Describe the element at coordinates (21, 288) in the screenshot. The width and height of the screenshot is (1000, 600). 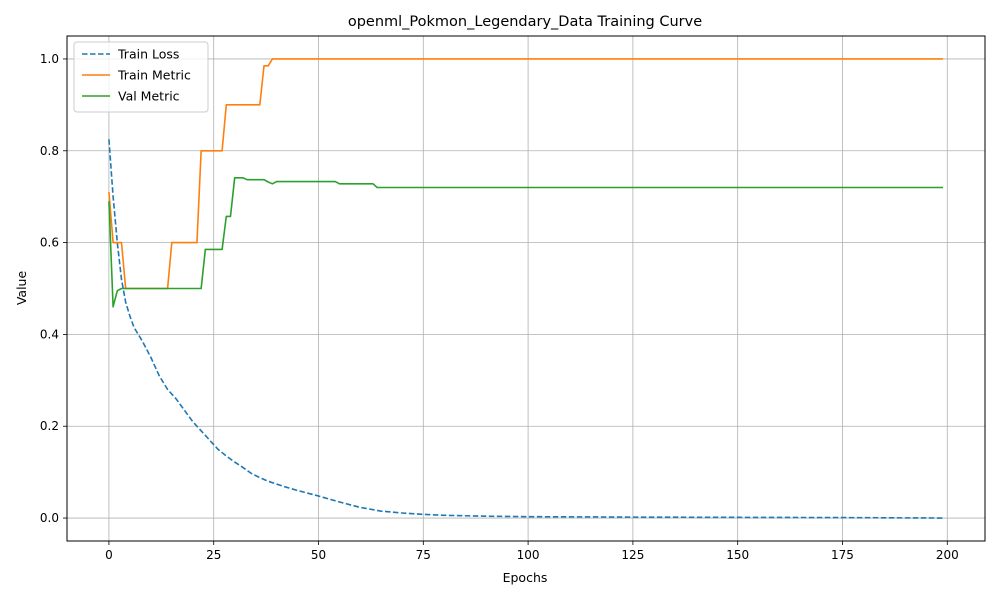
I see `y-axis-label: Value` at that location.